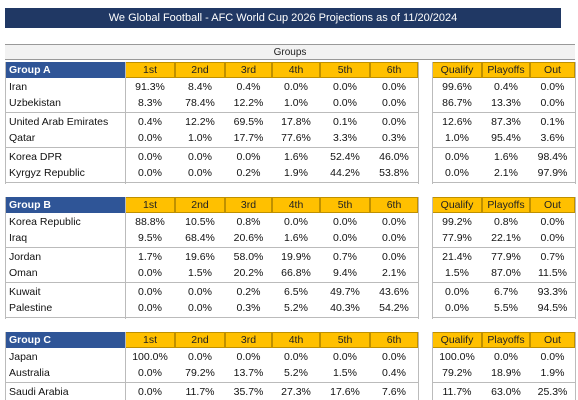 The image size is (578, 400). What do you see at coordinates (65, 70) in the screenshot?
I see `group-label: Group A` at bounding box center [65, 70].